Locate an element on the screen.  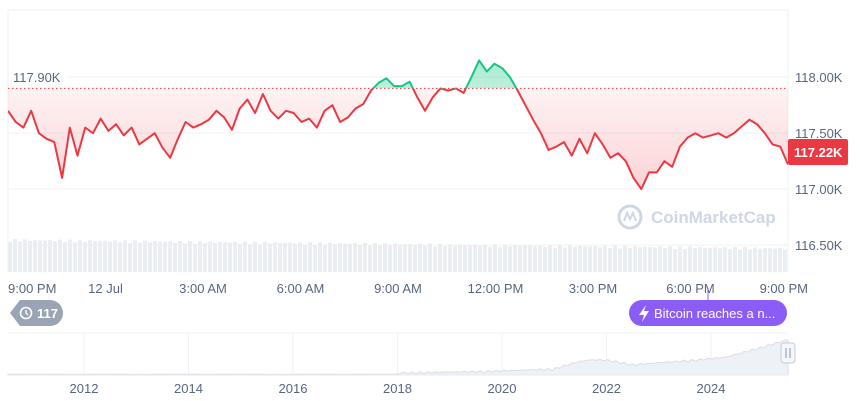
annotation-badge-shape is located at coordinates (36, 313).